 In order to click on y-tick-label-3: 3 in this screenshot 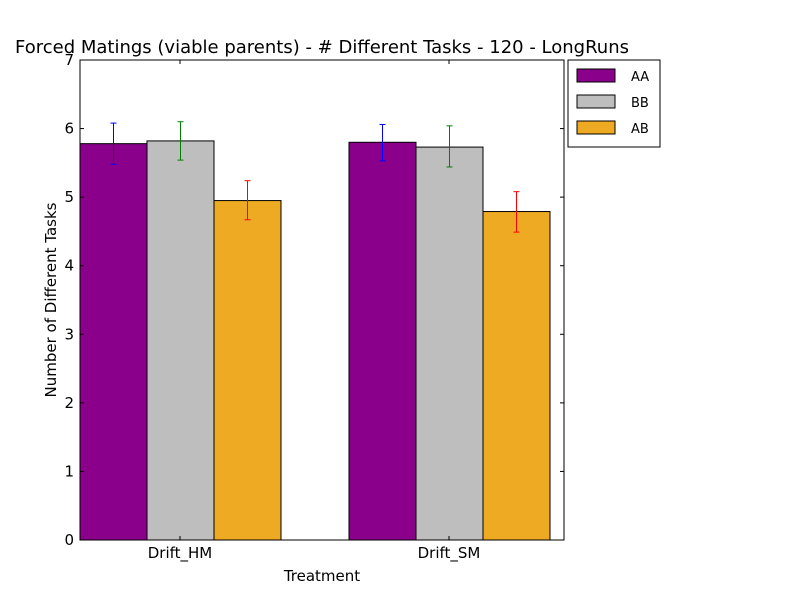, I will do `click(69, 334)`.